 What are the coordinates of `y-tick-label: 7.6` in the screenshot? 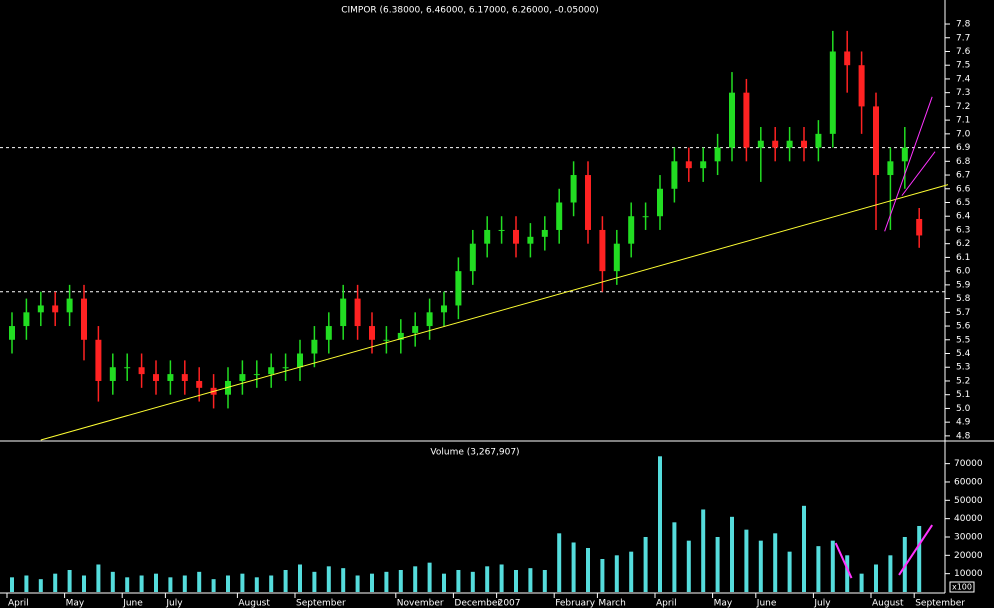 It's located at (963, 52).